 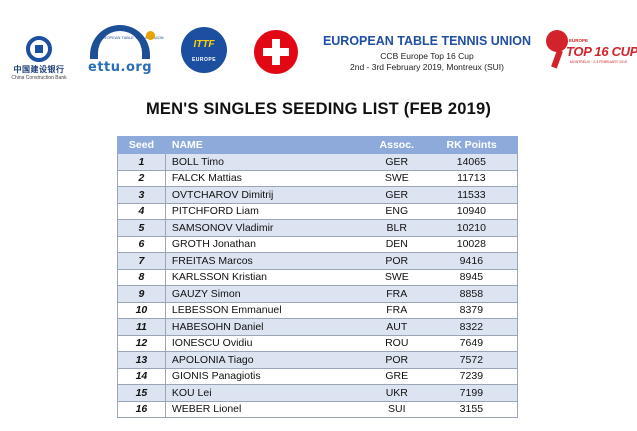 I want to click on seed-cell: 6, so click(x=141, y=244).